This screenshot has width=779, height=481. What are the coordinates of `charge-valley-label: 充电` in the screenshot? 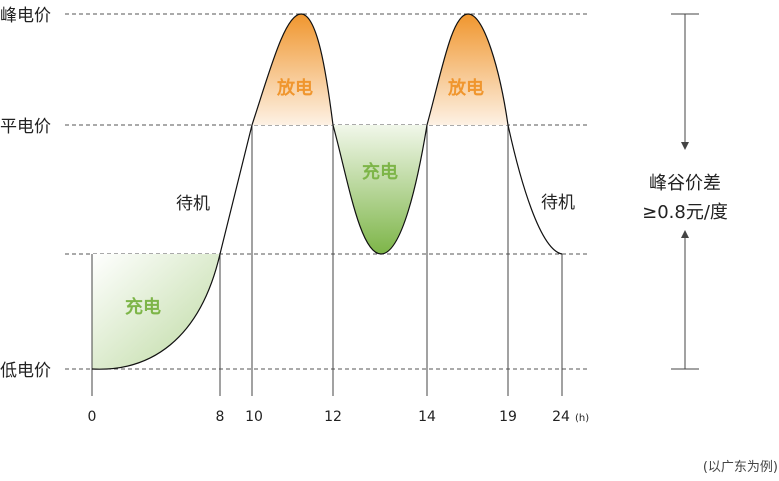 It's located at (380, 172).